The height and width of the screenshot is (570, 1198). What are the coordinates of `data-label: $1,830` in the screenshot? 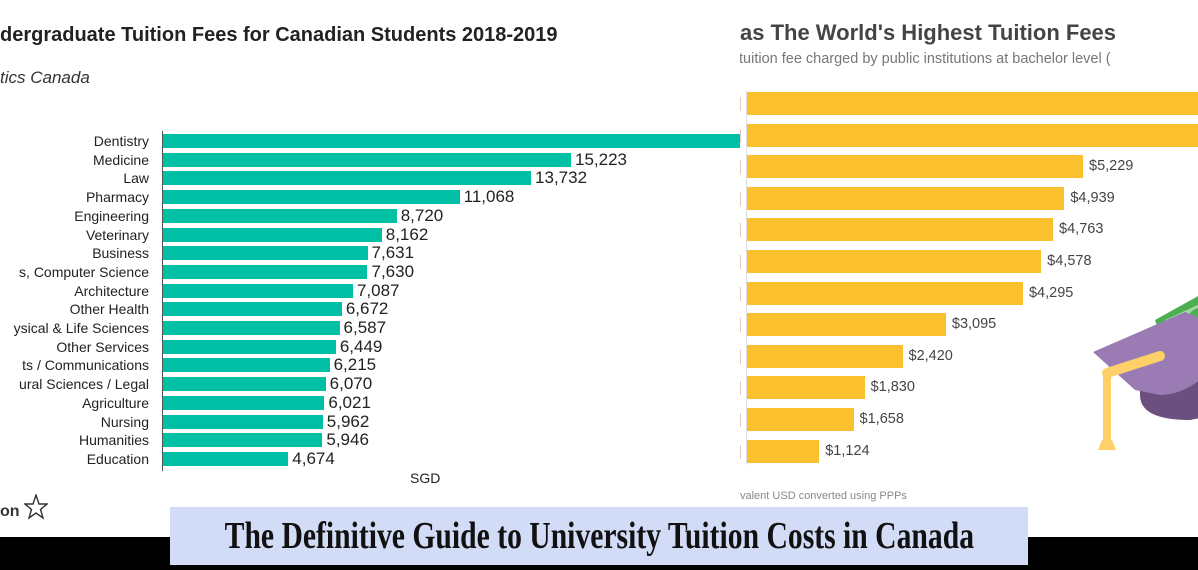 It's located at (892, 387).